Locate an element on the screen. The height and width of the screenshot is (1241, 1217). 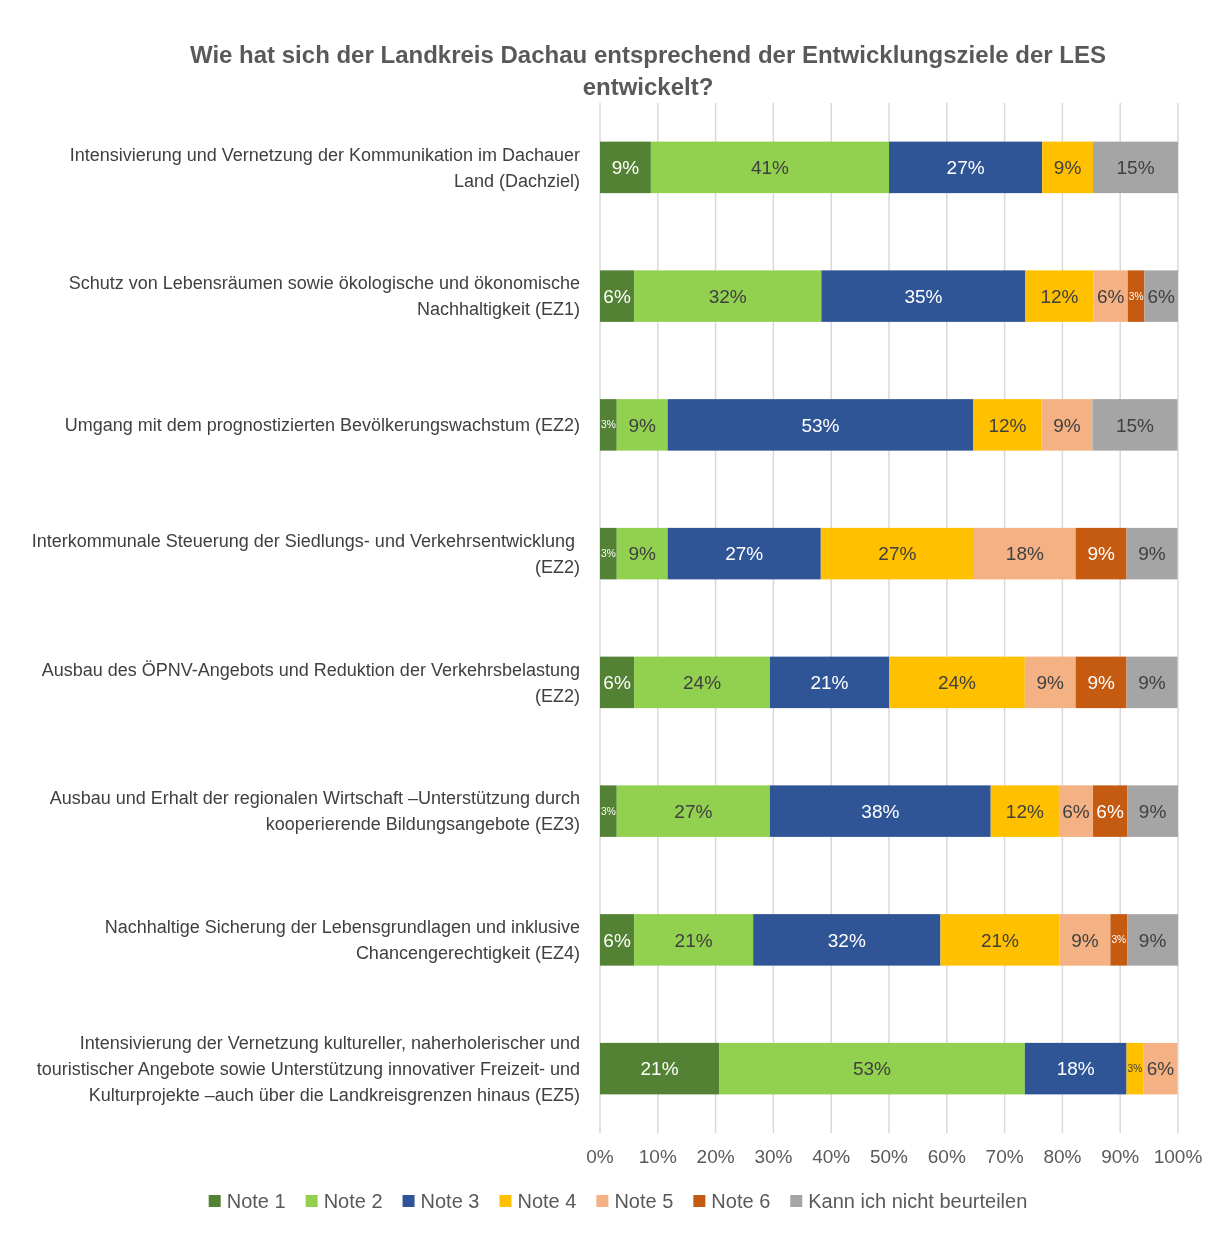
x-tick-label: 60% is located at coordinates (946, 1156).